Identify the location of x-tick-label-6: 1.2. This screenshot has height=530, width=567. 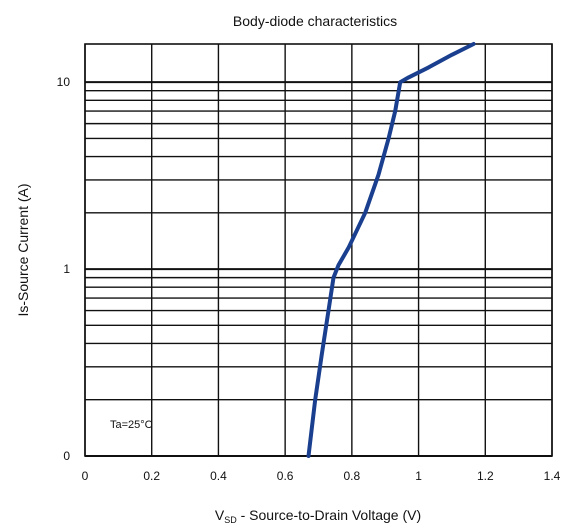
(485, 476).